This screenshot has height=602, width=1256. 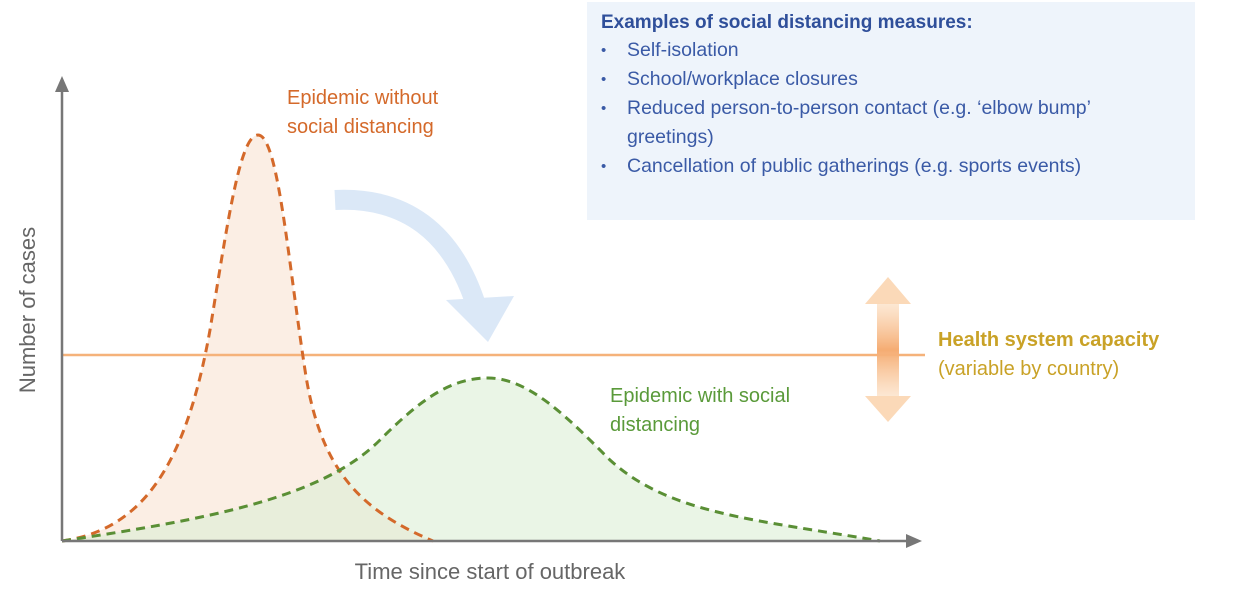 I want to click on x-axis-arrowhead, so click(x=914, y=541).